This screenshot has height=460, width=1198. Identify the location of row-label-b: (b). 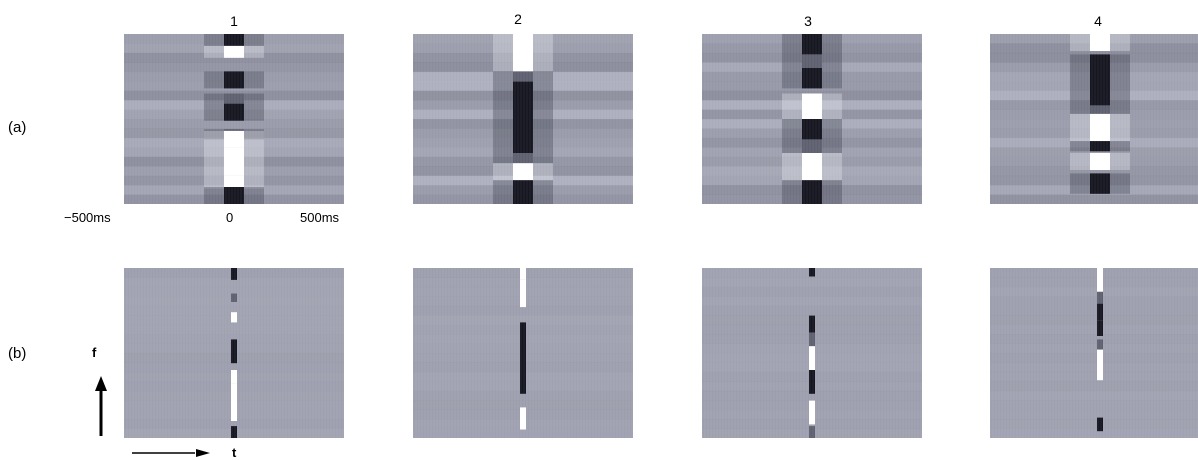
(17, 353).